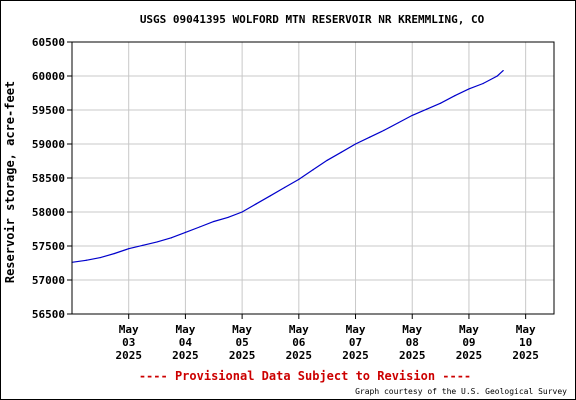  I want to click on y-axis-label: Reservoir storage, acre-feet, so click(10, 182).